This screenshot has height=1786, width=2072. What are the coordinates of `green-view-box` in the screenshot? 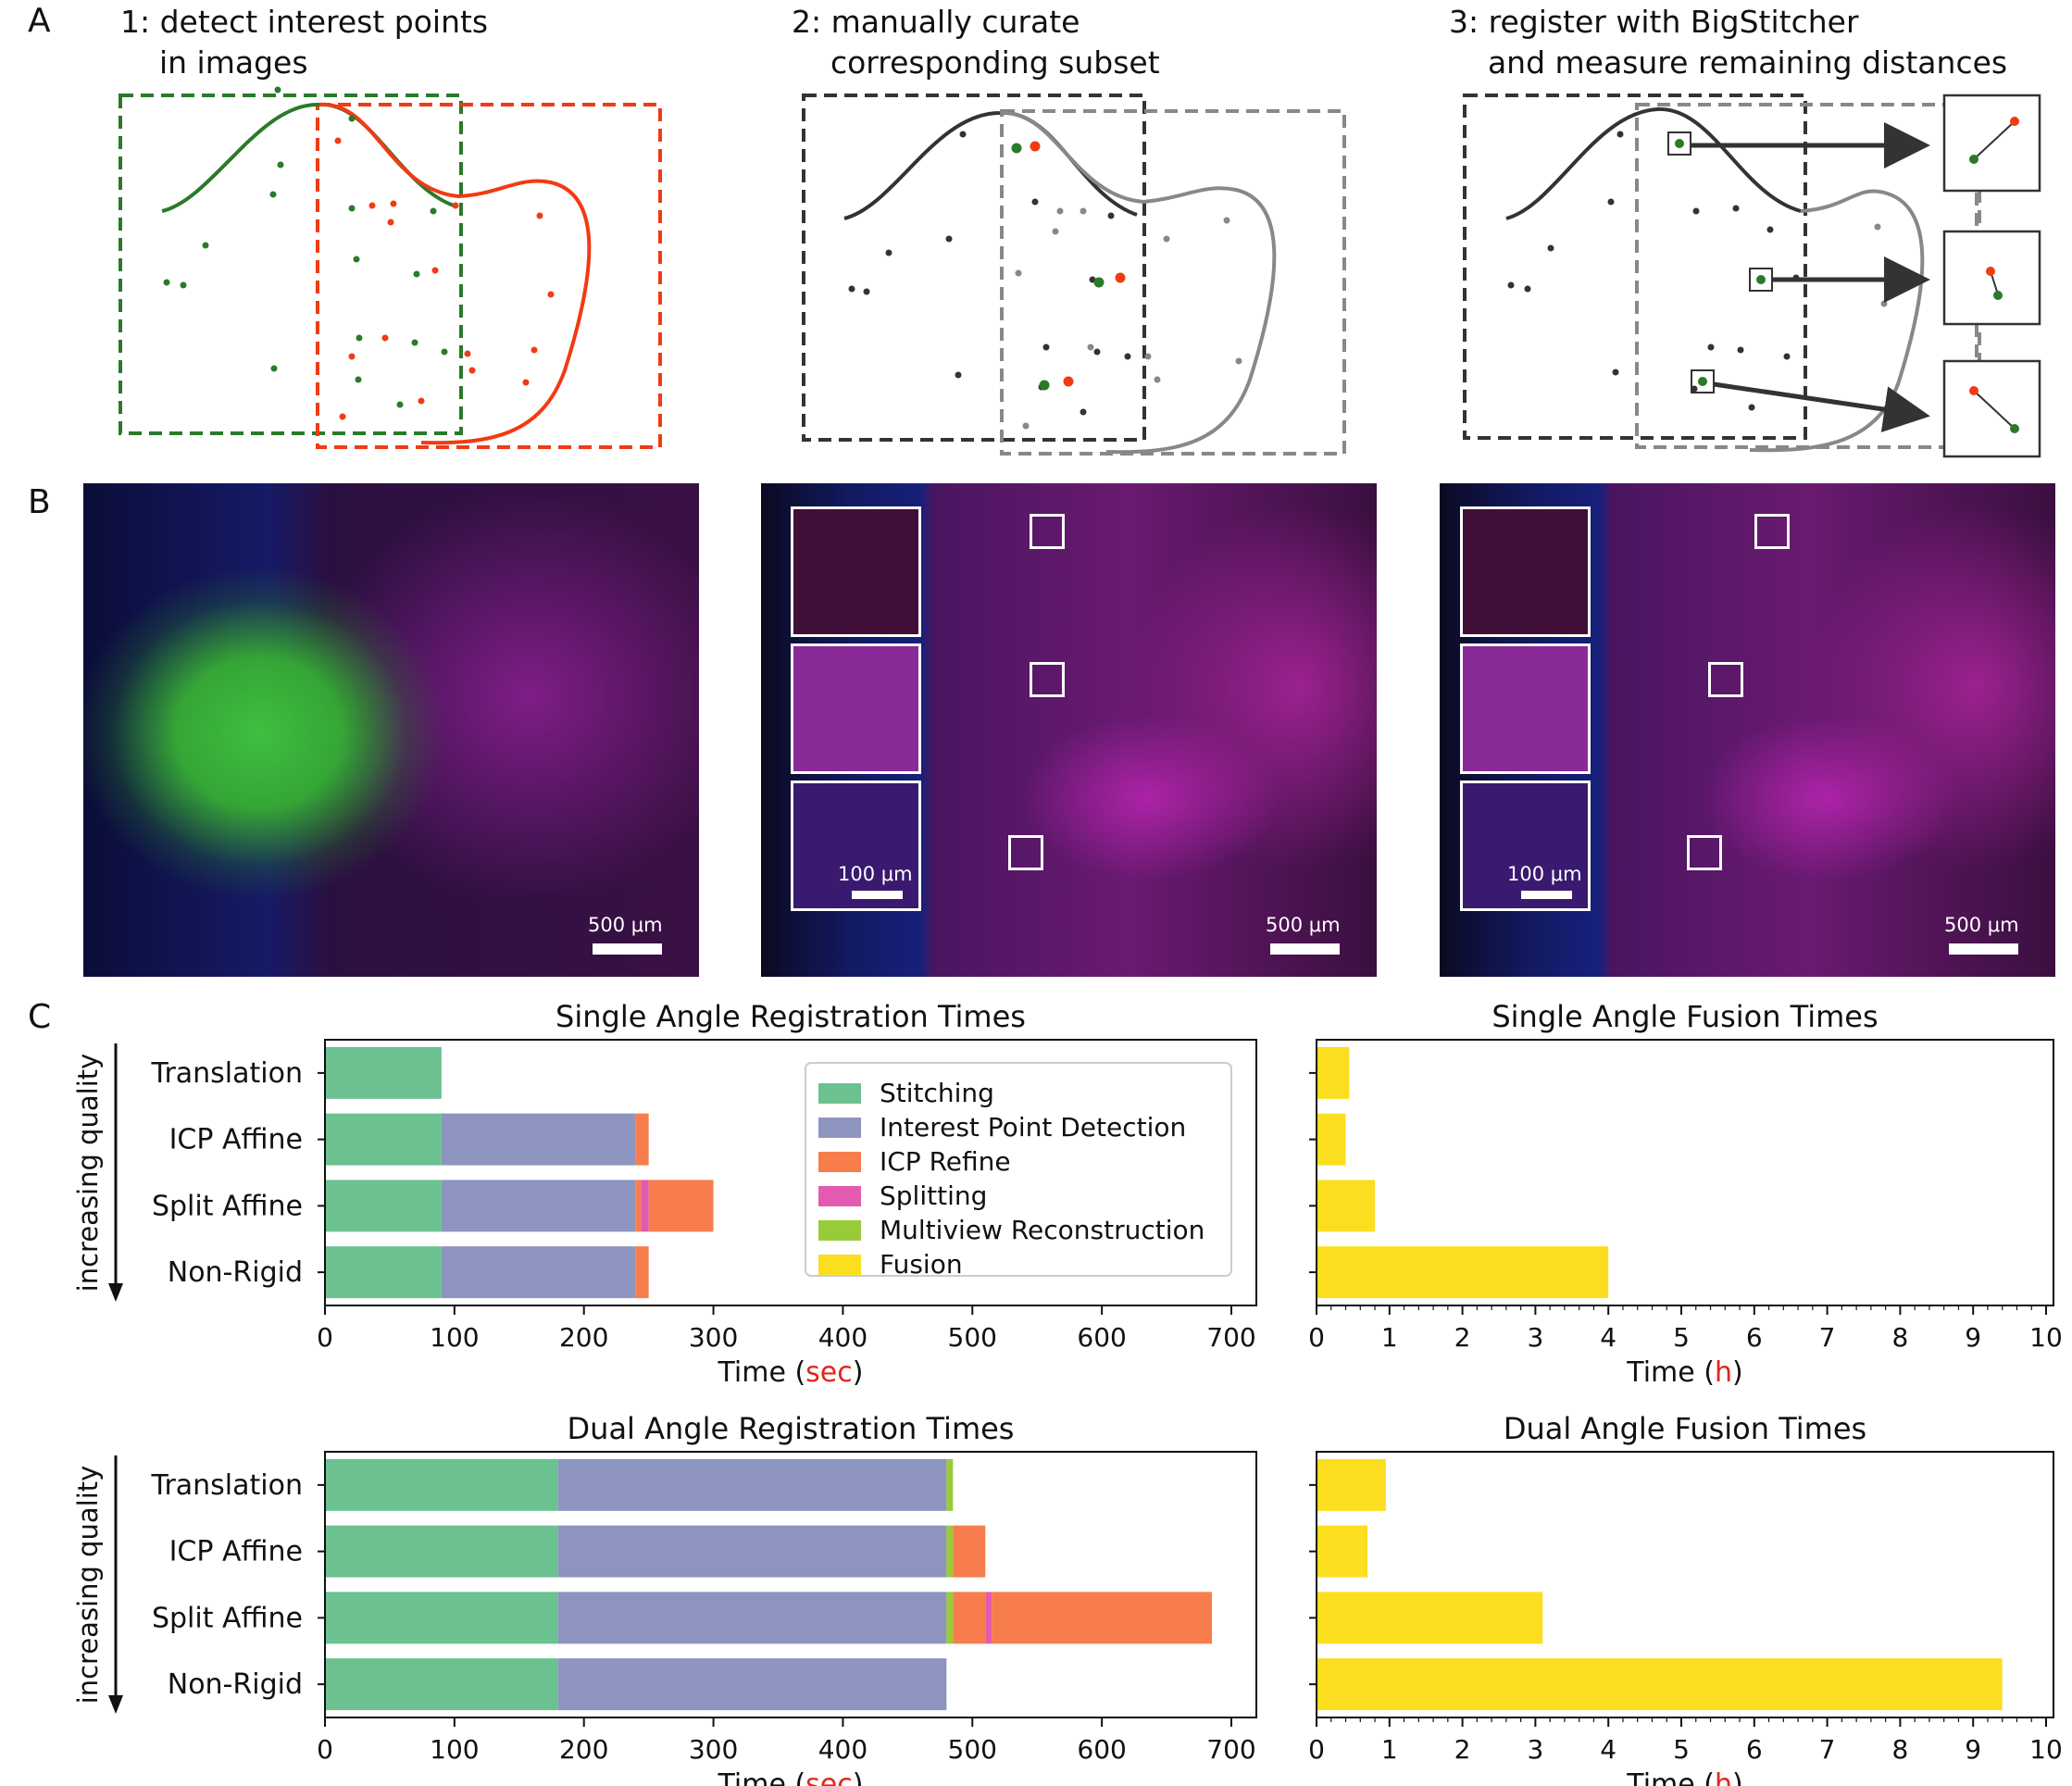 It's located at (291, 264).